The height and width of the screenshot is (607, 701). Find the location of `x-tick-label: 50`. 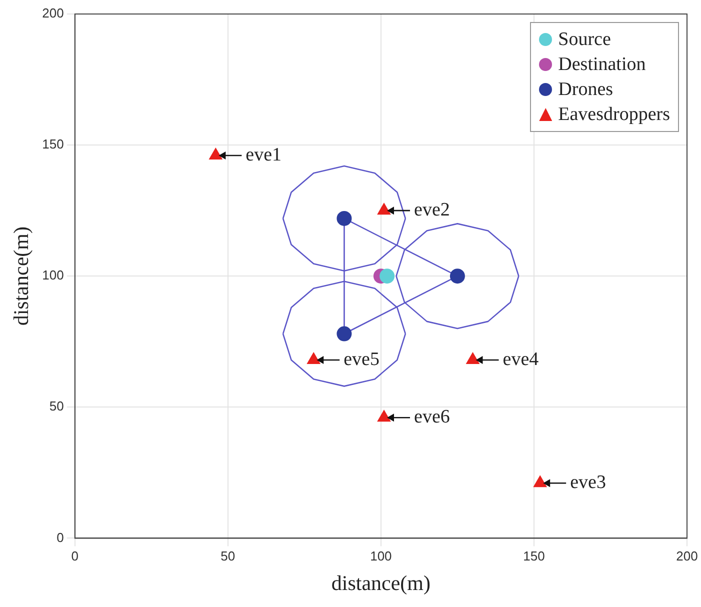

x-tick-label: 50 is located at coordinates (228, 556).